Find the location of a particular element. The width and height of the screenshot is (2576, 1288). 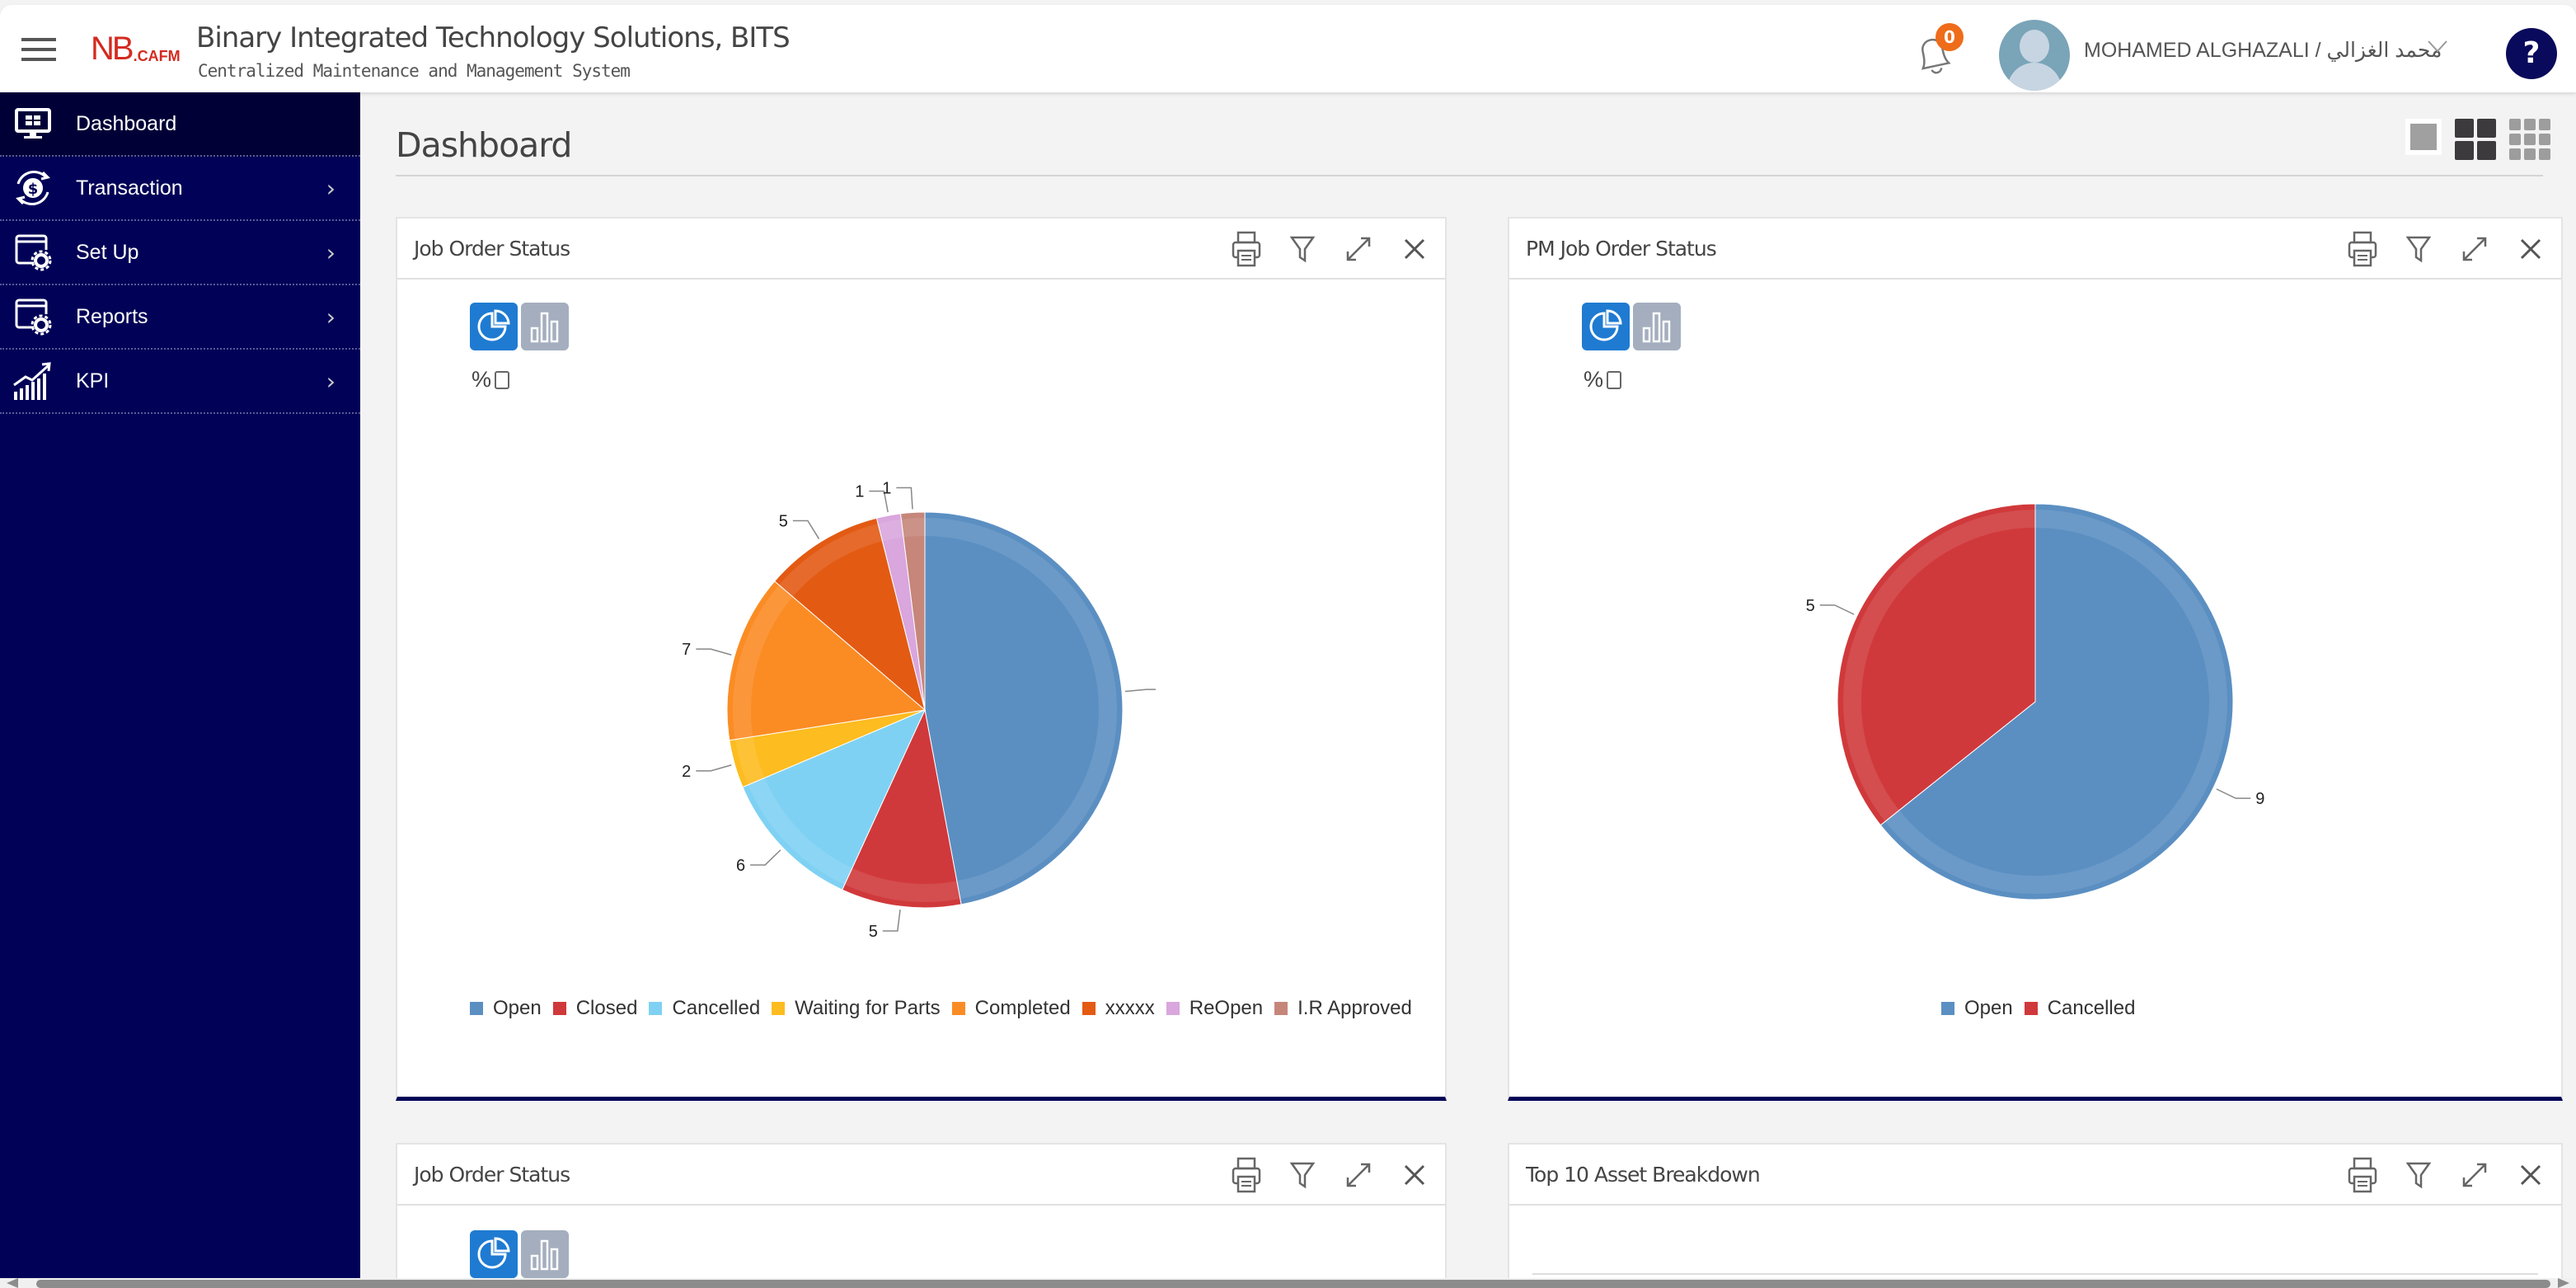

sidebar-item-reports: Reports › is located at coordinates (180, 317).